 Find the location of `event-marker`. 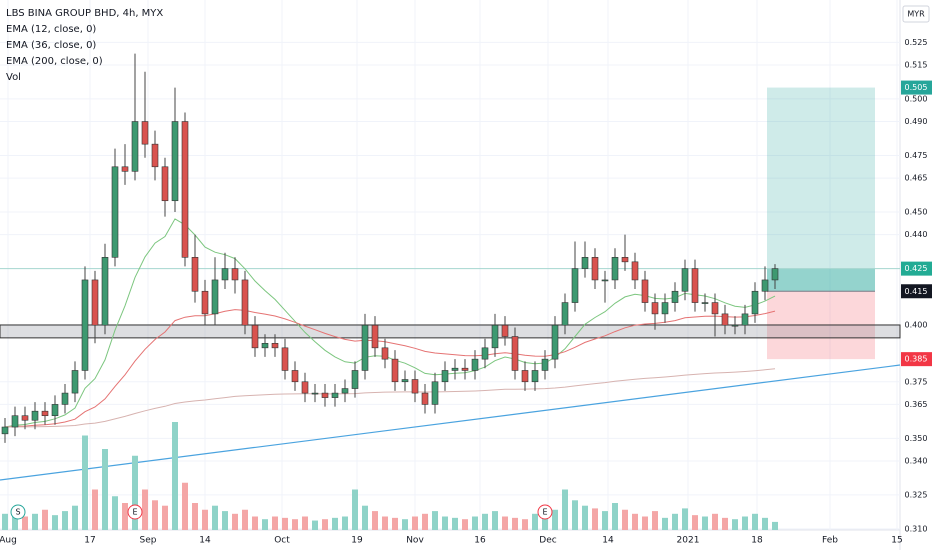

event-marker is located at coordinates (545, 512).